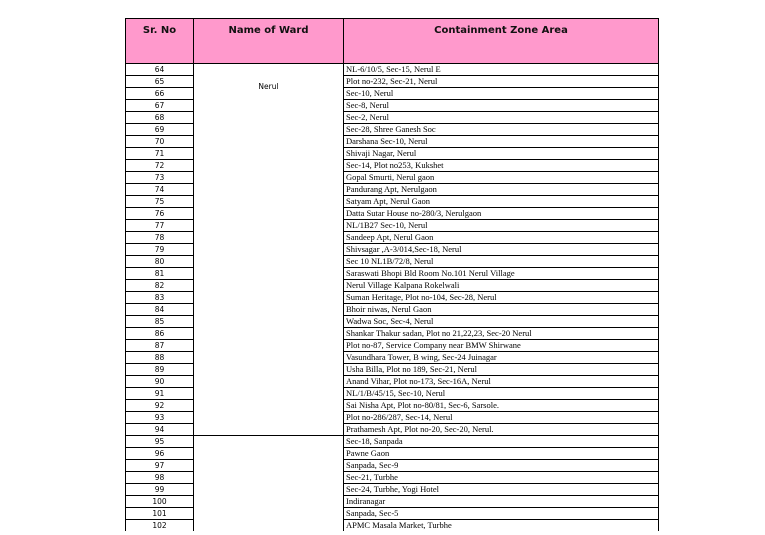 The width and height of the screenshot is (765, 535). Describe the element at coordinates (501, 441) in the screenshot. I see `zone-area-cell: Sec-18, Sanpada` at that location.